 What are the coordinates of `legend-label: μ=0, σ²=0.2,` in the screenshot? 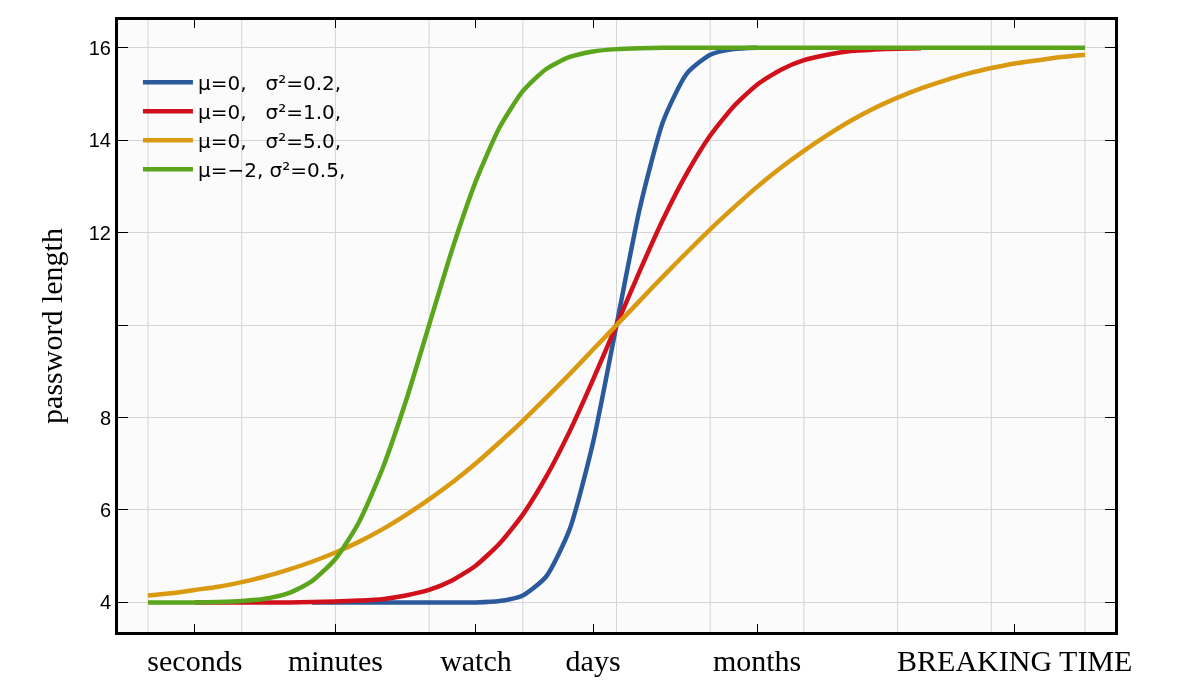 It's located at (269, 83).